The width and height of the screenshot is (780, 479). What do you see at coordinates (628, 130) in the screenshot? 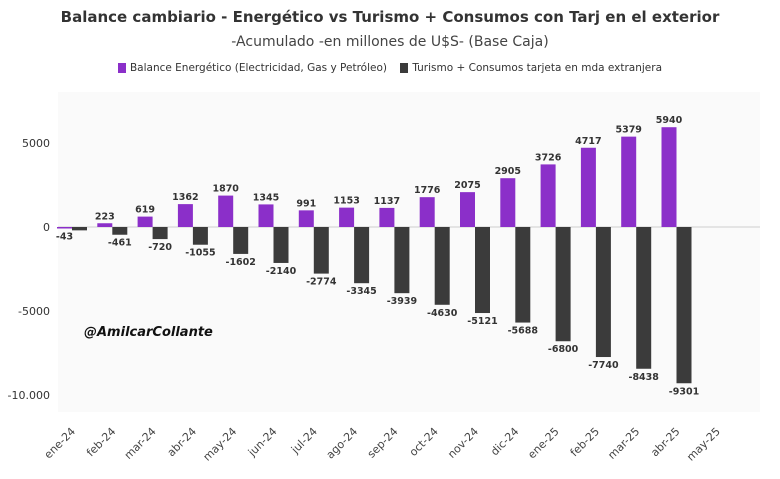
I see `data-label-energetico: 5379` at bounding box center [628, 130].